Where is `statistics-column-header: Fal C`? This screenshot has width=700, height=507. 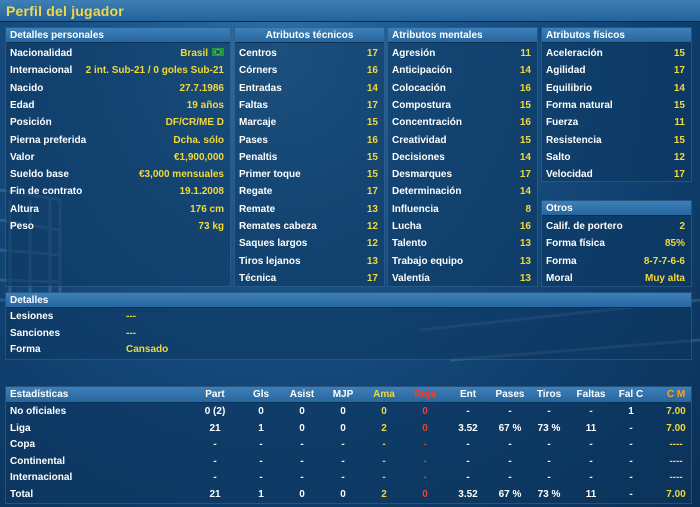
statistics-column-header: Fal C is located at coordinates (631, 394).